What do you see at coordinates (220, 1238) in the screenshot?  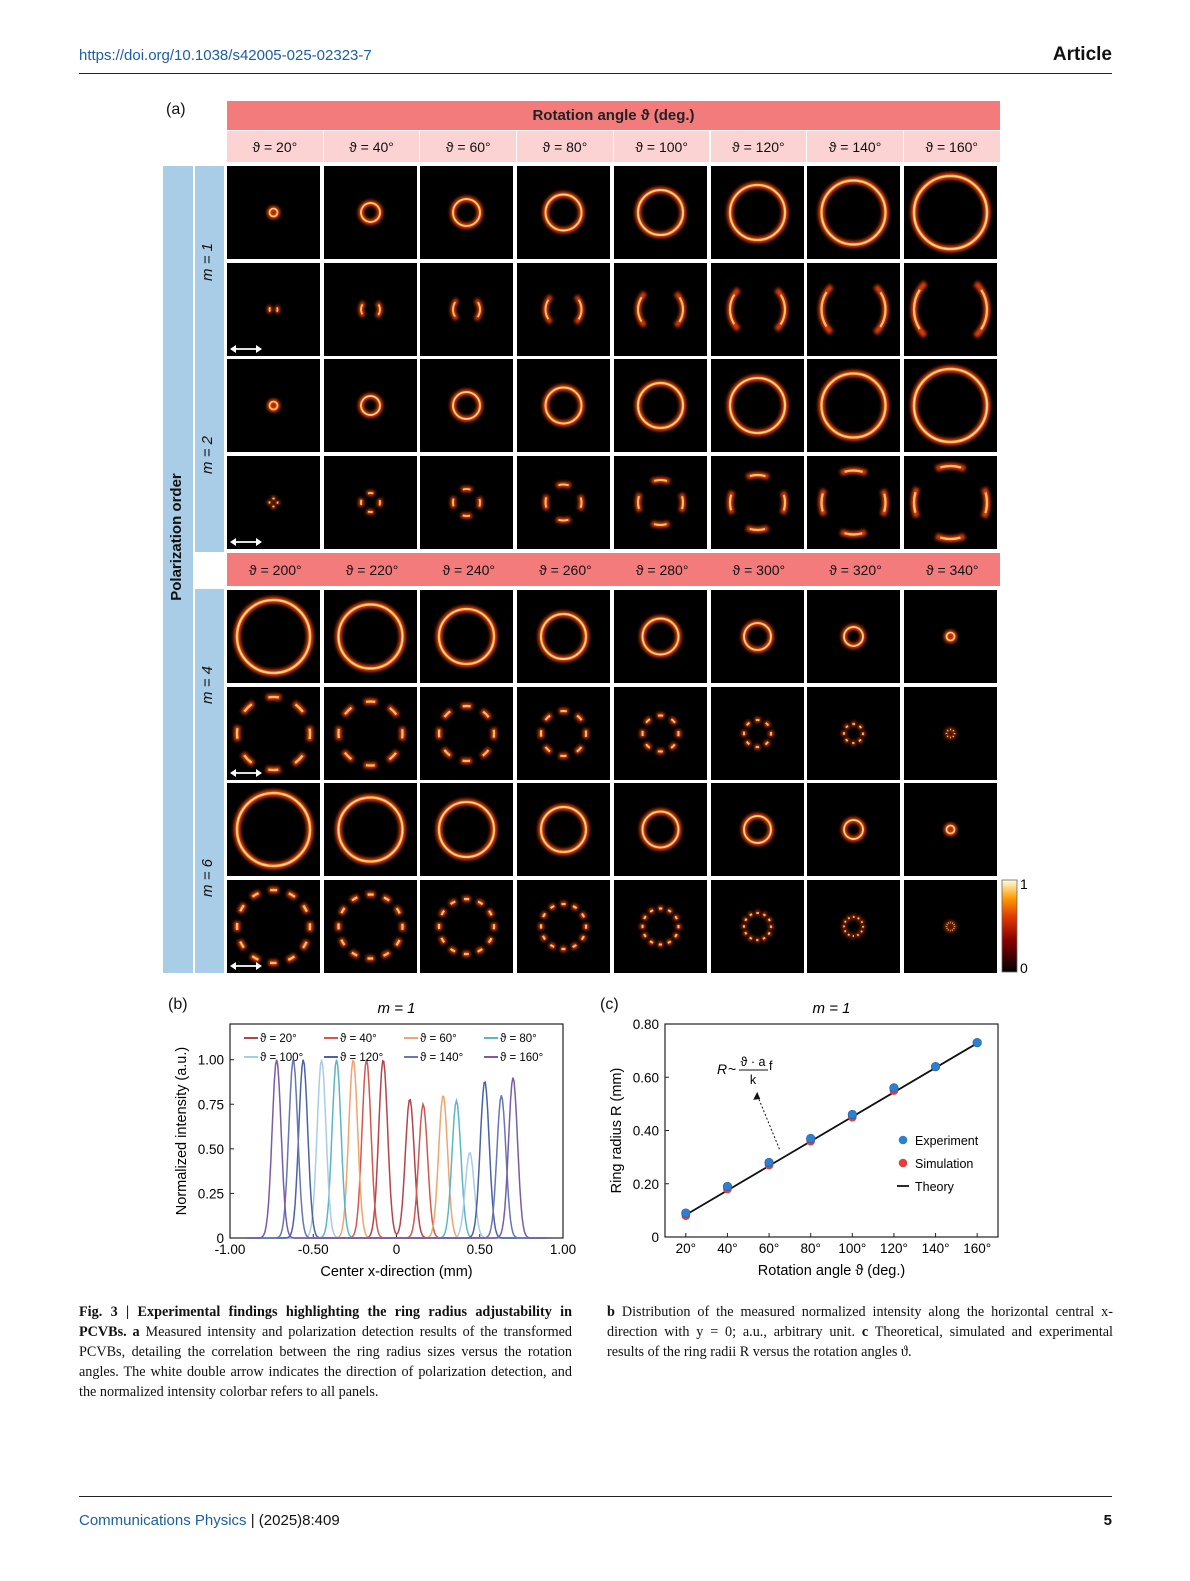 I see `y-tick-label: 0` at bounding box center [220, 1238].